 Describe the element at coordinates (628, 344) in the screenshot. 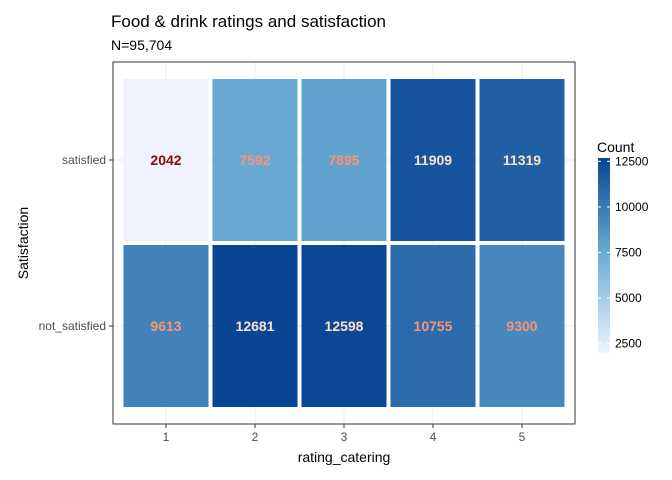

I see `legend-tick-label: 2500` at that location.